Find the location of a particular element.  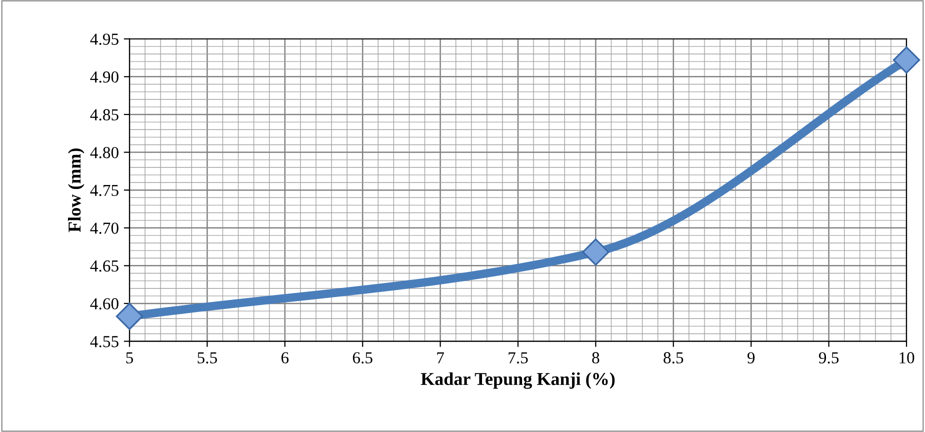

y-tick-label: 4.60 is located at coordinates (104, 304).